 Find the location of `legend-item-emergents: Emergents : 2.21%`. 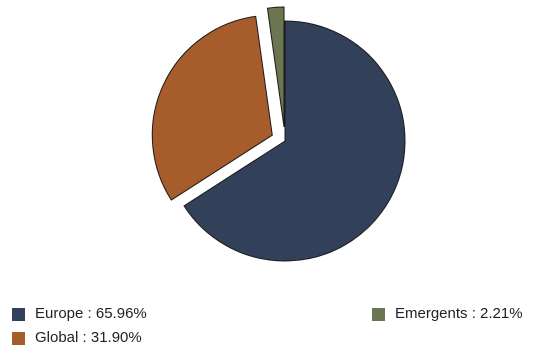

legend-item-emergents: Emergents : 2.21% is located at coordinates (447, 314).